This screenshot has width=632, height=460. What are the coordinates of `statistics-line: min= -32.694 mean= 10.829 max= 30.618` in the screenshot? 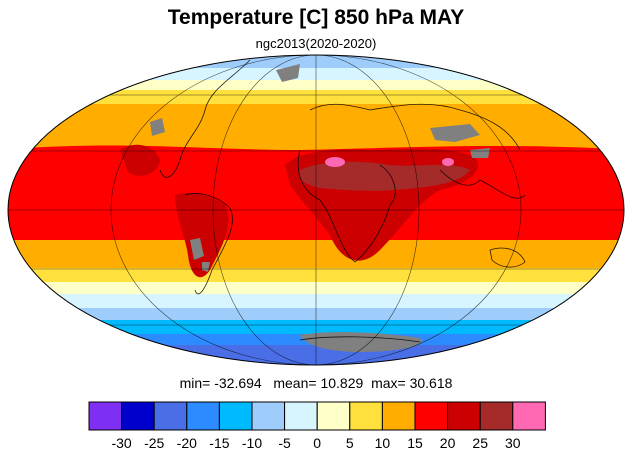 It's located at (316, 383).